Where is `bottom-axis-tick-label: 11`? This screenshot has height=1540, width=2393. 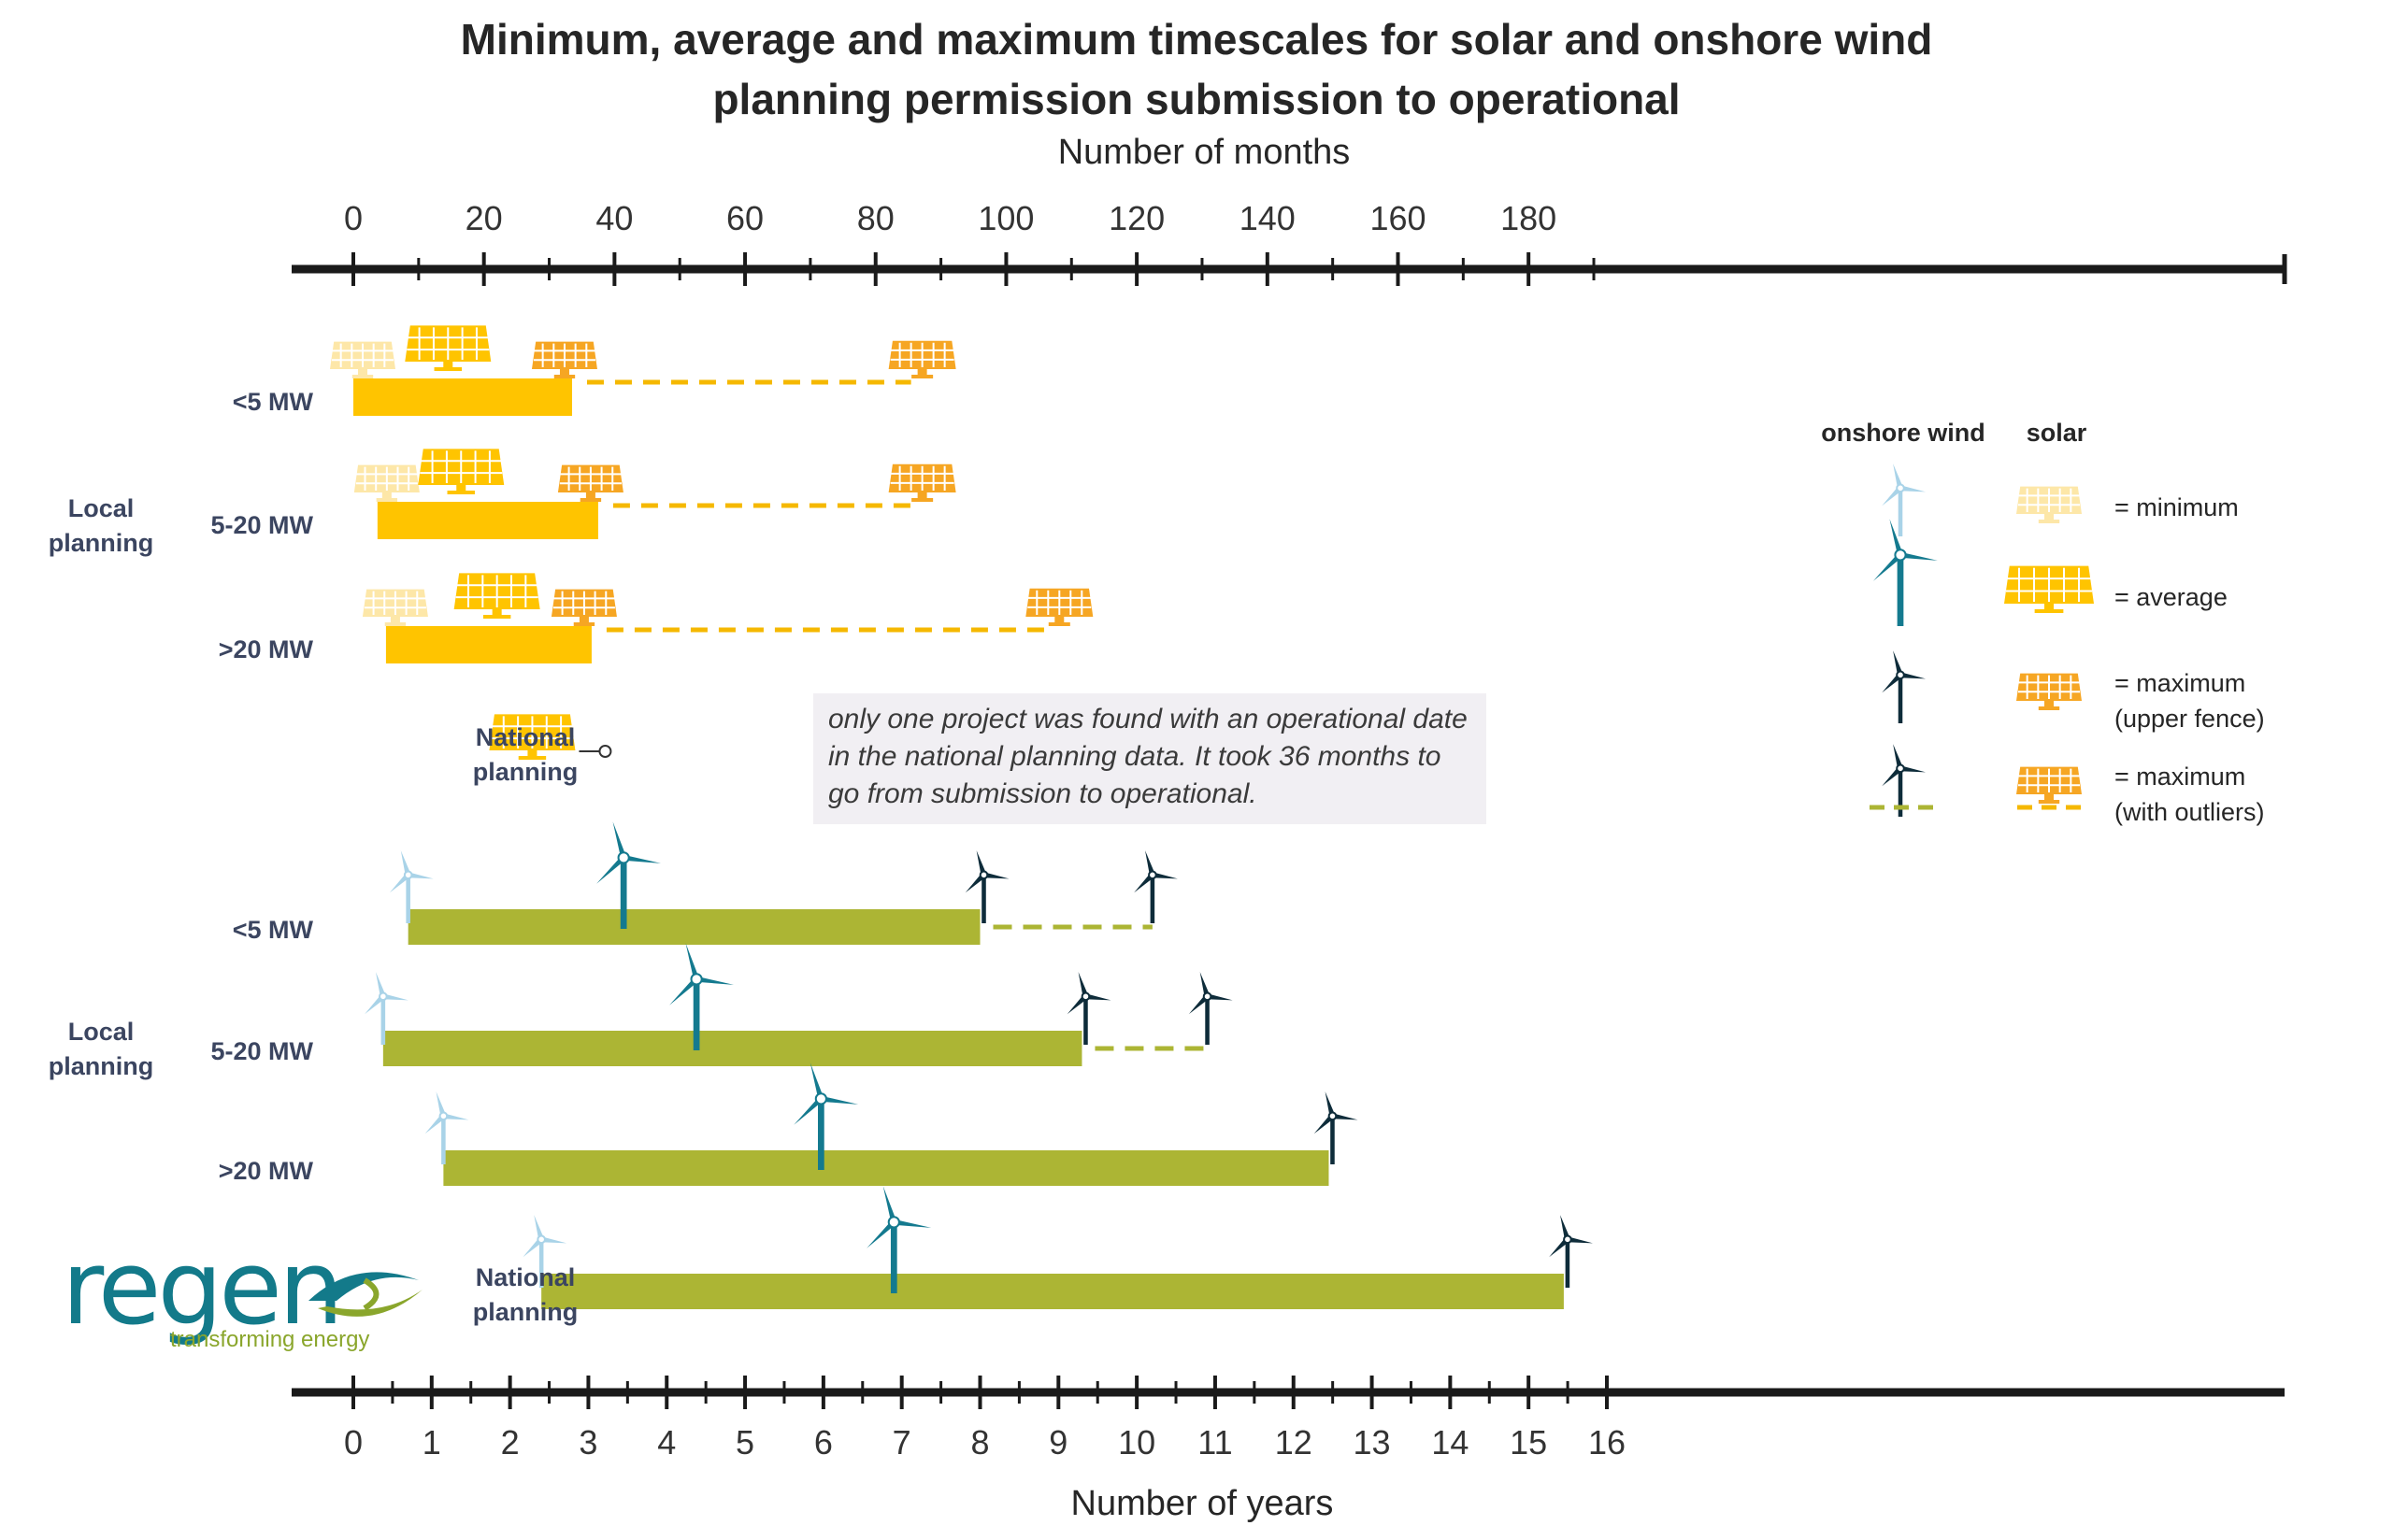 bottom-axis-tick-label: 11 is located at coordinates (1214, 1442).